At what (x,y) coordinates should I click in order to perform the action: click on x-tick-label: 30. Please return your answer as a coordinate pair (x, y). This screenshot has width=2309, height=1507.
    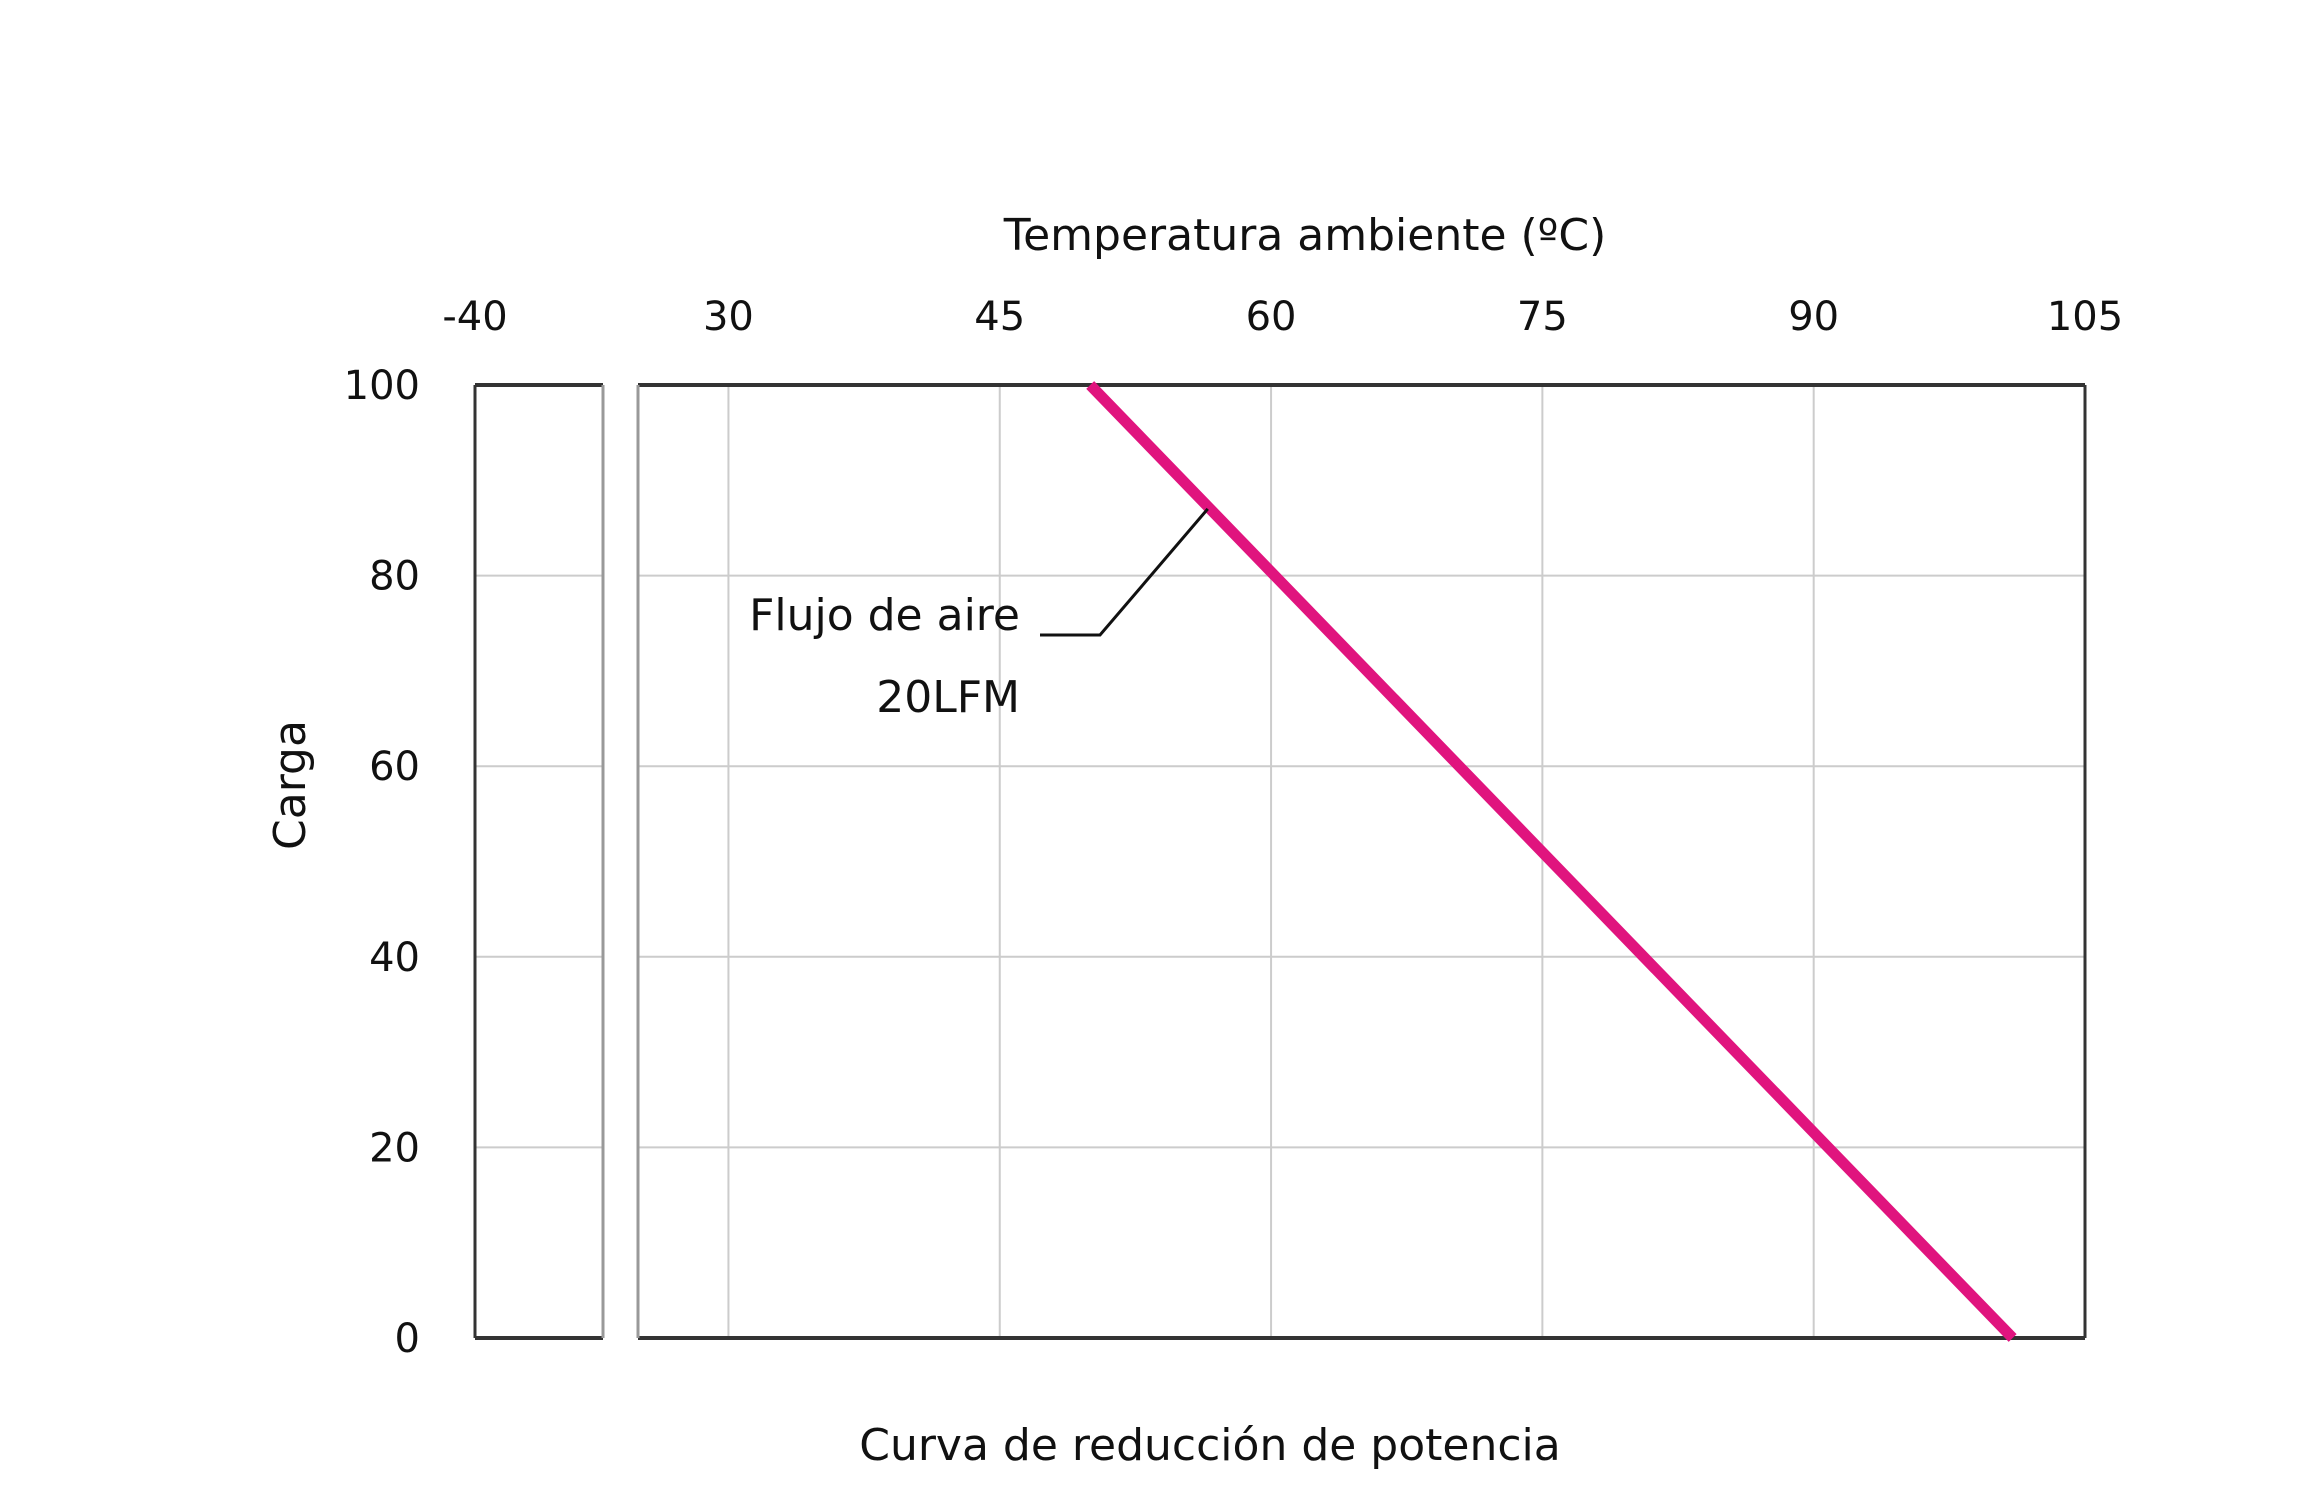
    Looking at the image, I should click on (728, 317).